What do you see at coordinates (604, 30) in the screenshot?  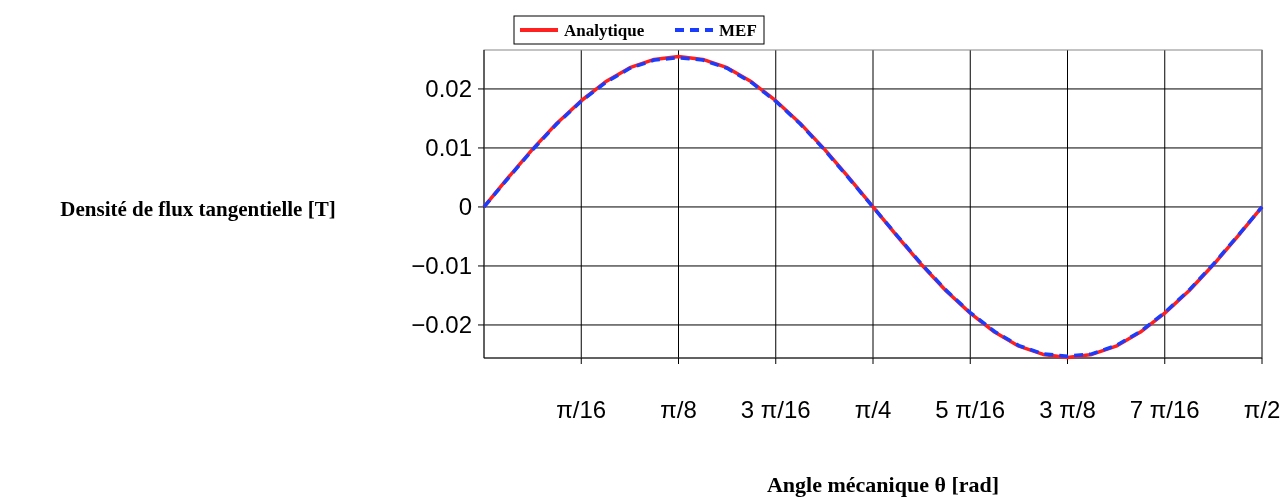 I see `legend-label: Analytique` at bounding box center [604, 30].